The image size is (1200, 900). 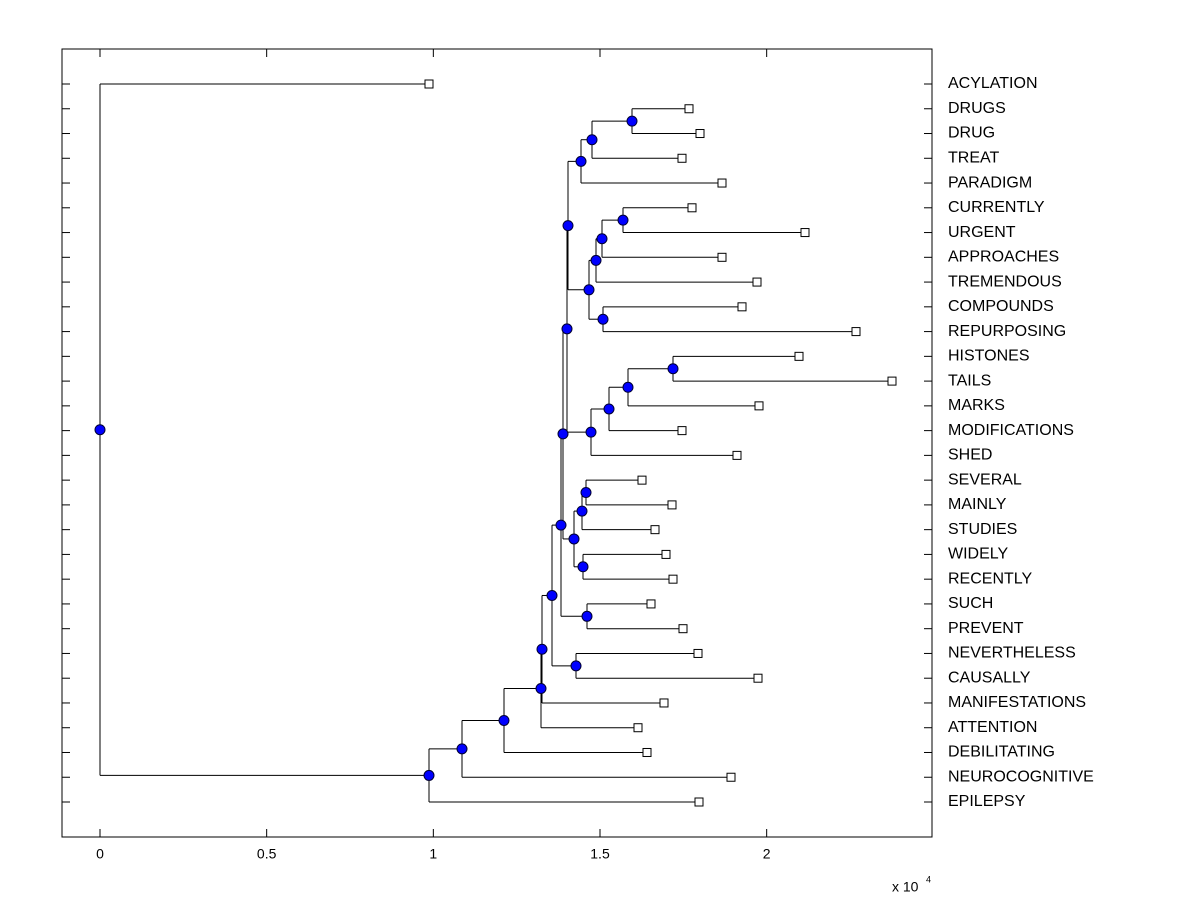 What do you see at coordinates (982, 529) in the screenshot?
I see `leaf-label: STUDIES` at bounding box center [982, 529].